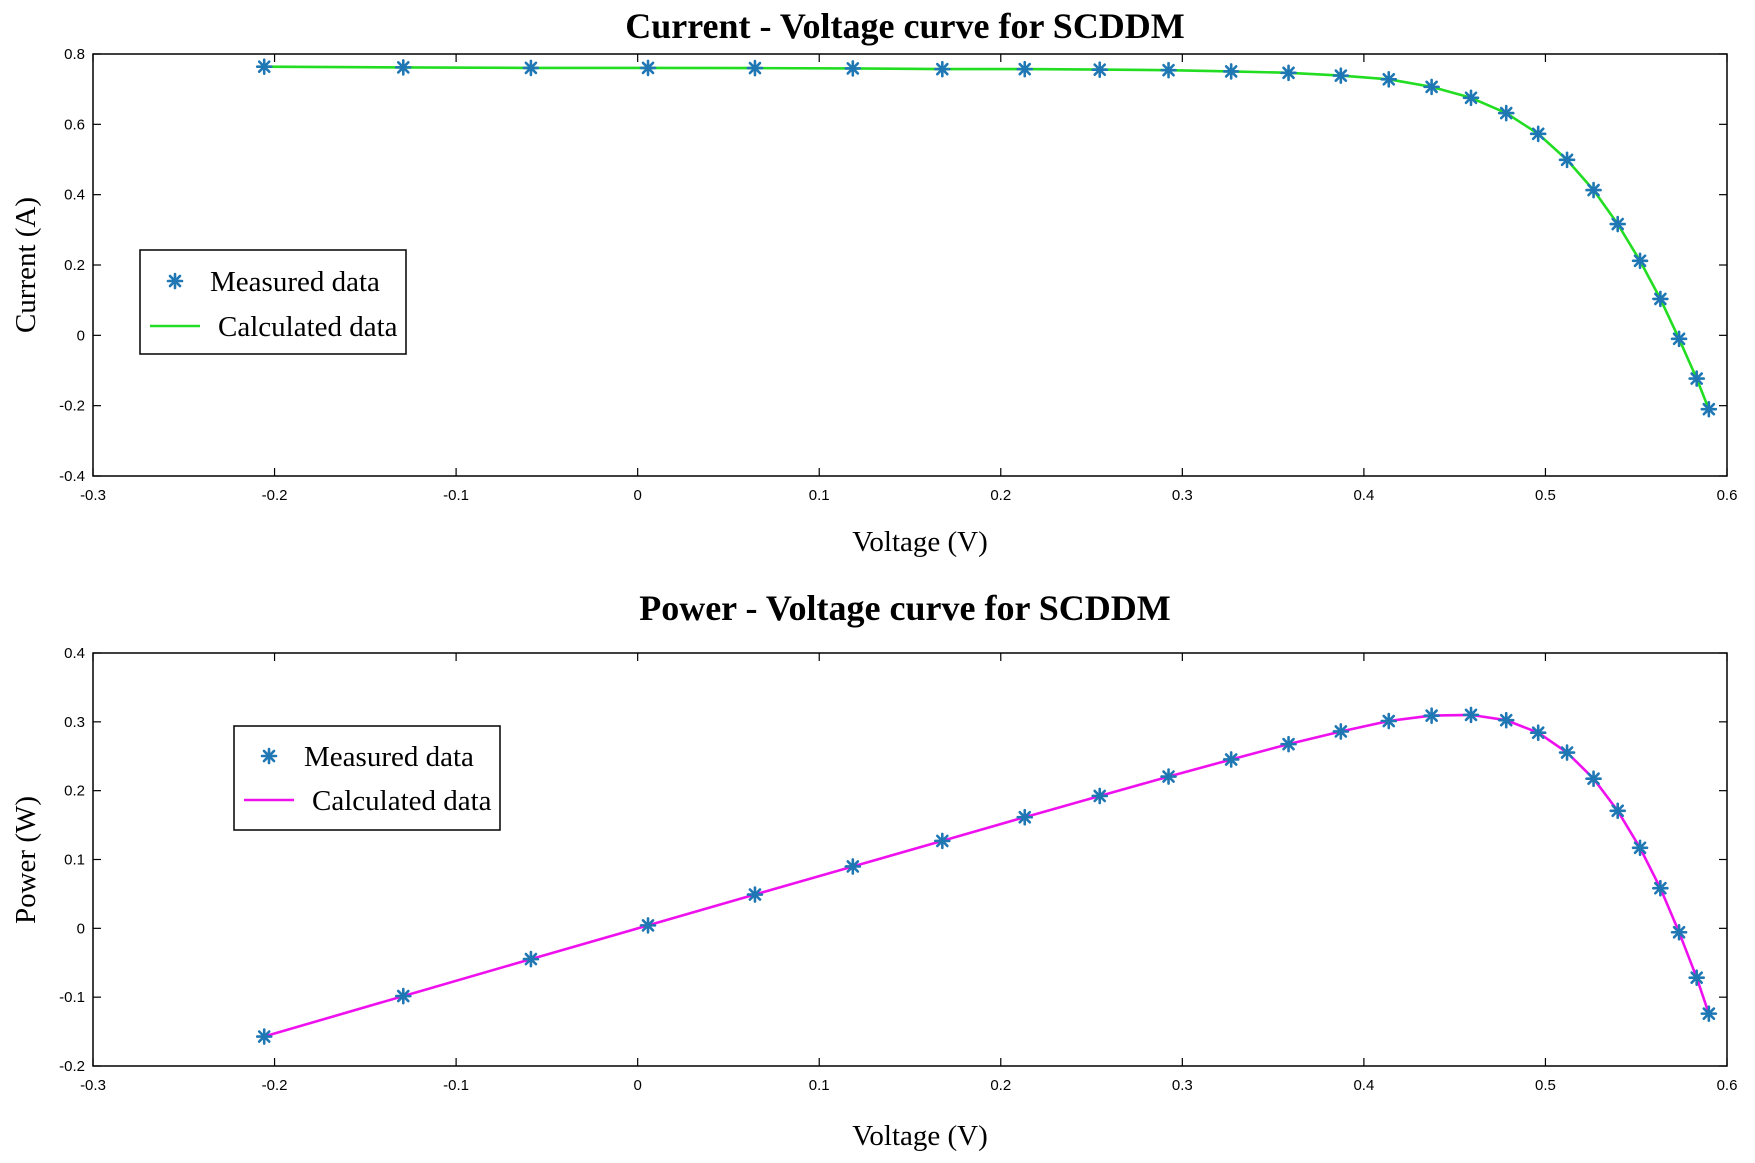 This screenshot has width=1755, height=1163. Describe the element at coordinates (74, 860) in the screenshot. I see `y-tick-label: 0.1` at that location.